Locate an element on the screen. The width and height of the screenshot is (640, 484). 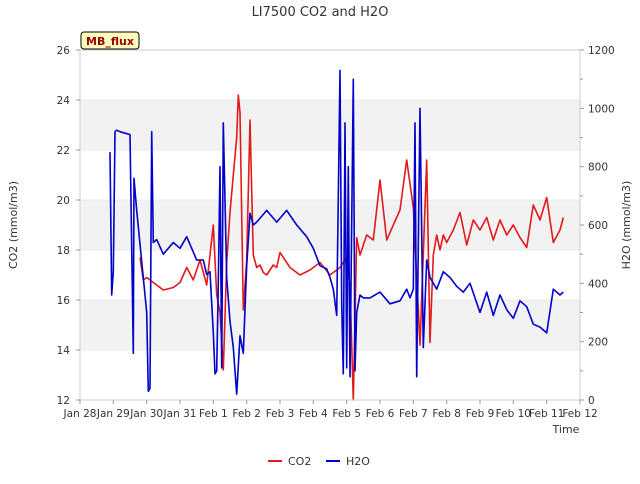
x-tick-label: Feb 7 is located at coordinates (413, 414).